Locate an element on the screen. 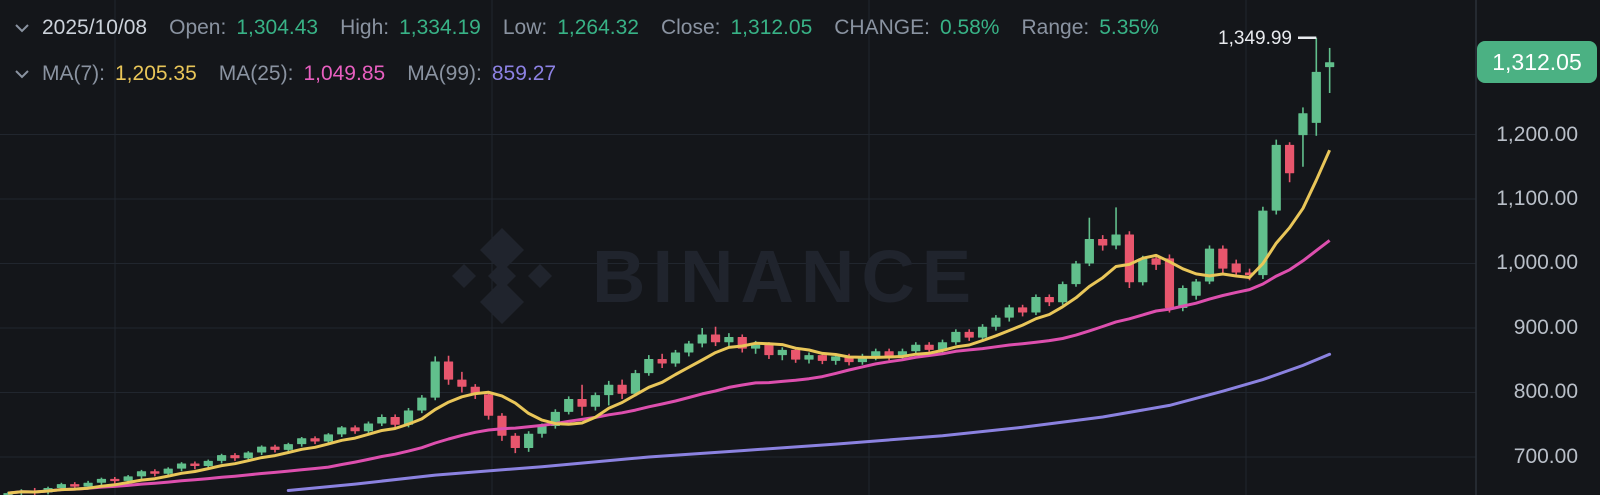 The width and height of the screenshot is (1600, 495). high-price-annotation: 1,349.99 is located at coordinates (1255, 38).